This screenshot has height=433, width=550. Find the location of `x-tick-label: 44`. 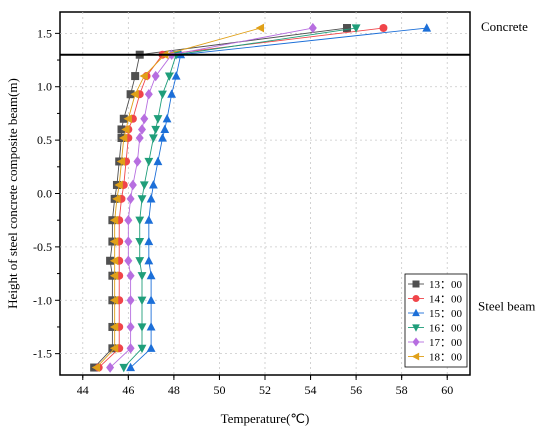

x-tick-label: 44 is located at coordinates (83, 390).